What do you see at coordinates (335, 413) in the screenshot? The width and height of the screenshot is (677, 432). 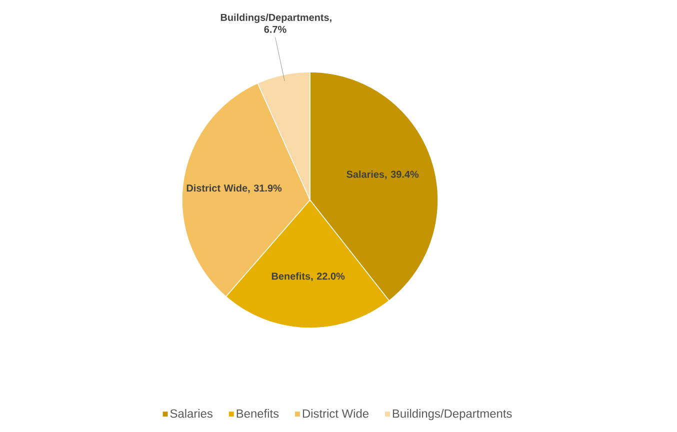 I see `legend-label: District Wide` at bounding box center [335, 413].